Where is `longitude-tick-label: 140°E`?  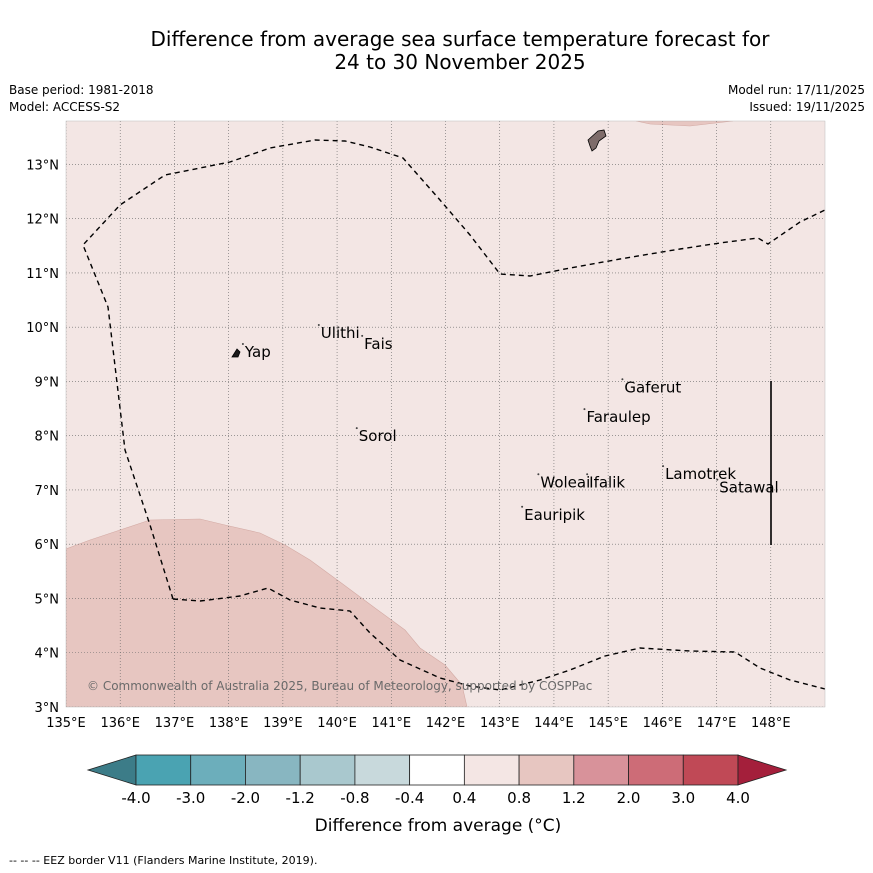 longitude-tick-label: 140°E is located at coordinates (337, 723).